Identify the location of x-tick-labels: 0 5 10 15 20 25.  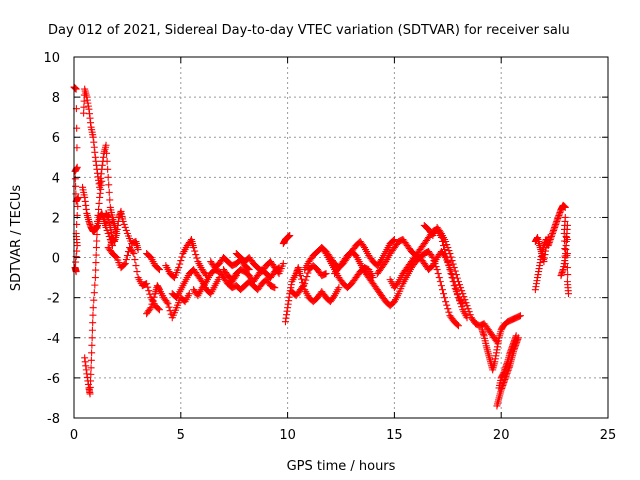
(343, 435).